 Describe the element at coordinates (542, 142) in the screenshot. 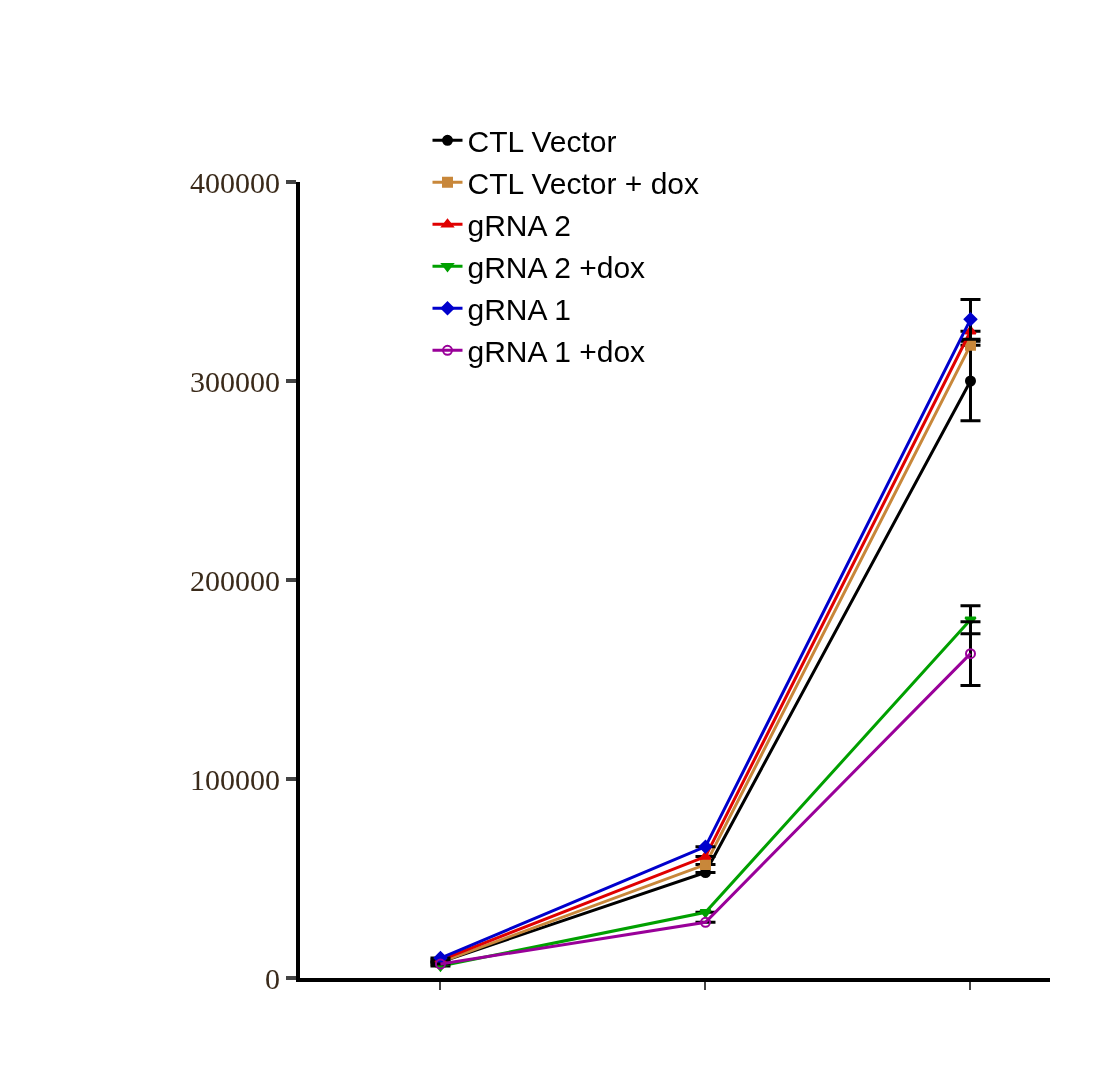

I see `legend-label: CTL Vector` at that location.